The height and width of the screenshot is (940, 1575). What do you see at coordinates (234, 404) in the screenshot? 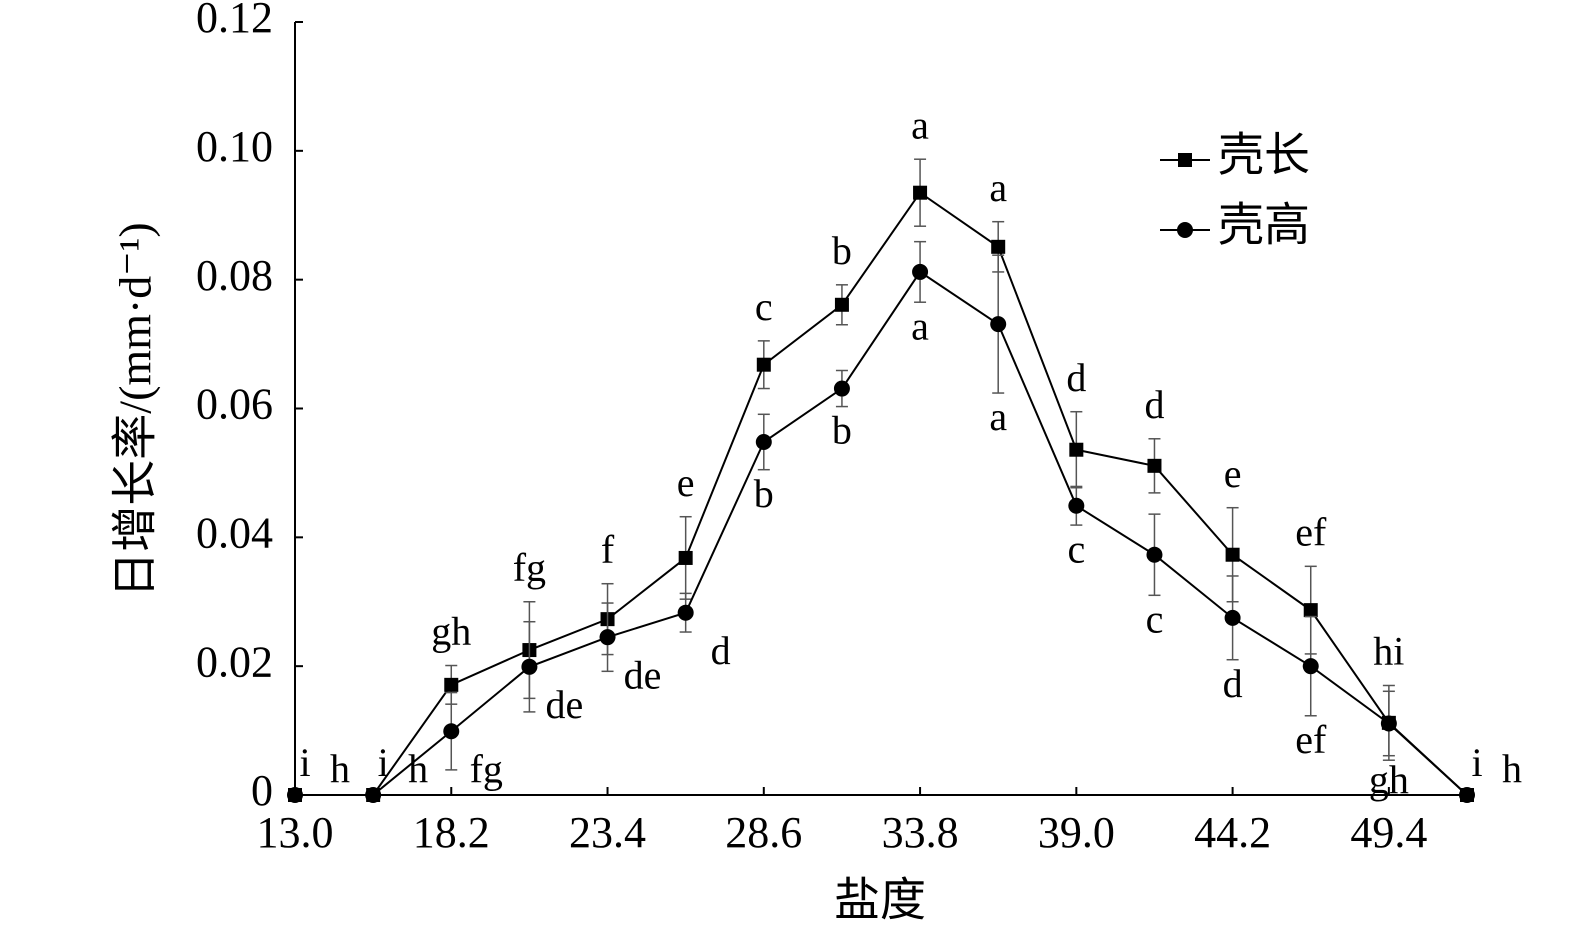
I see `y-tick-label: 0.06` at bounding box center [234, 404].